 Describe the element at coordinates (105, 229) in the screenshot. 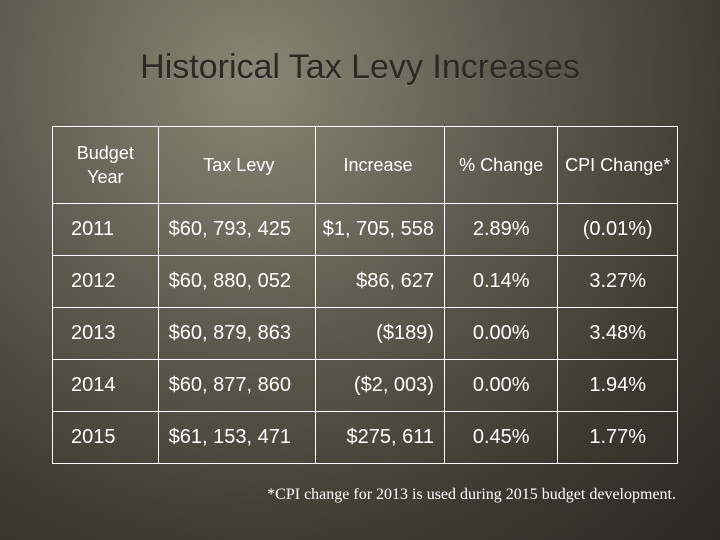

I see `cell-year: 2011` at that location.